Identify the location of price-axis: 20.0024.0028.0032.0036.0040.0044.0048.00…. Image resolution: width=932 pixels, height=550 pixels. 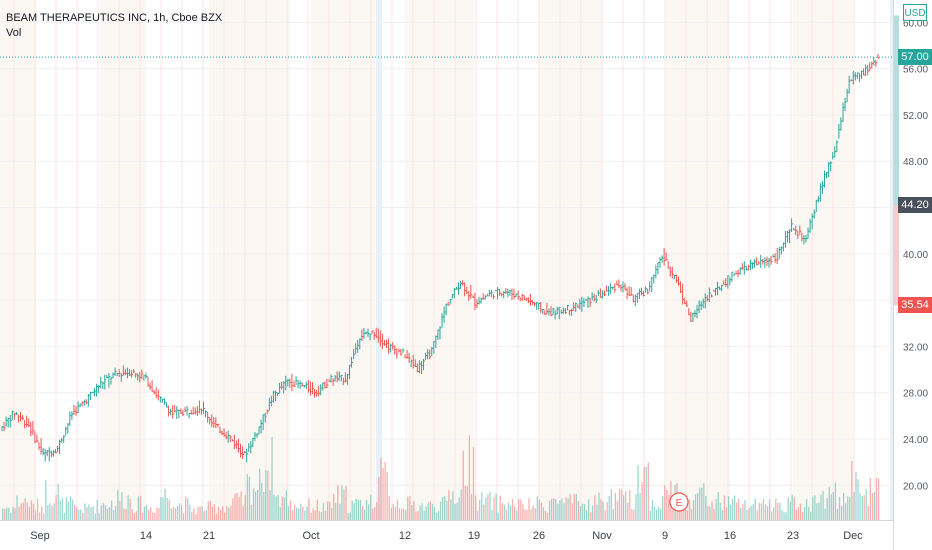
(912, 275).